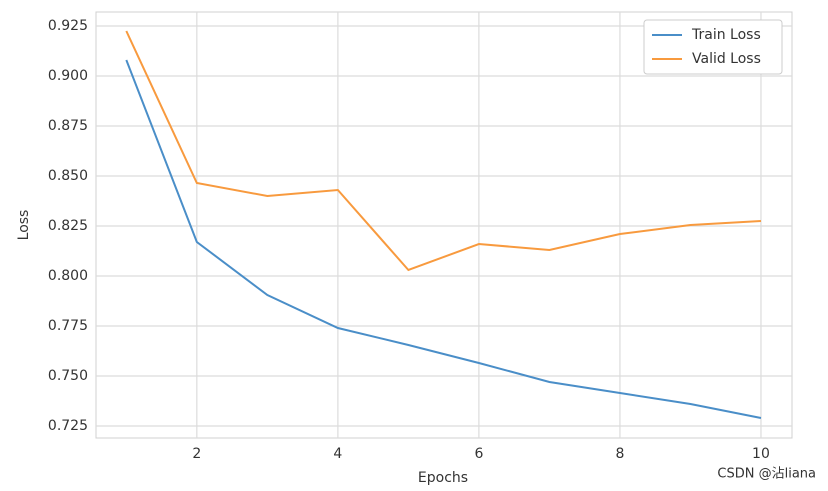 The height and width of the screenshot is (491, 828). Describe the element at coordinates (478, 454) in the screenshot. I see `x-tick-label: 6` at that location.